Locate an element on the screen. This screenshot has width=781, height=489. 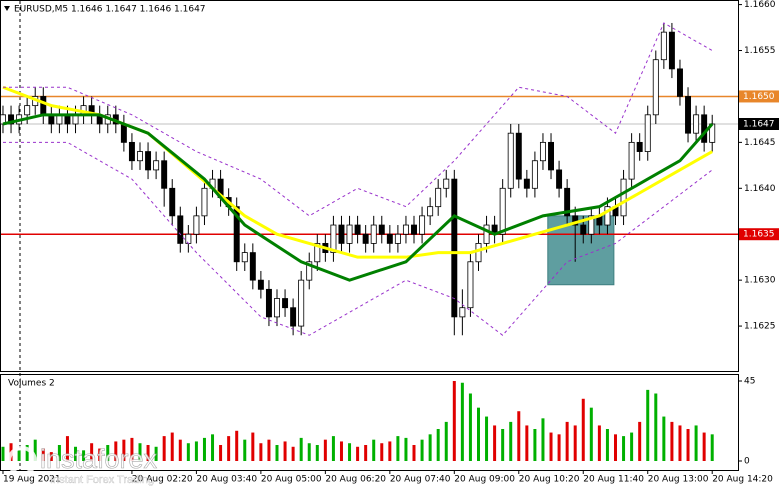
volume-label: Volumes 2 is located at coordinates (31, 384).